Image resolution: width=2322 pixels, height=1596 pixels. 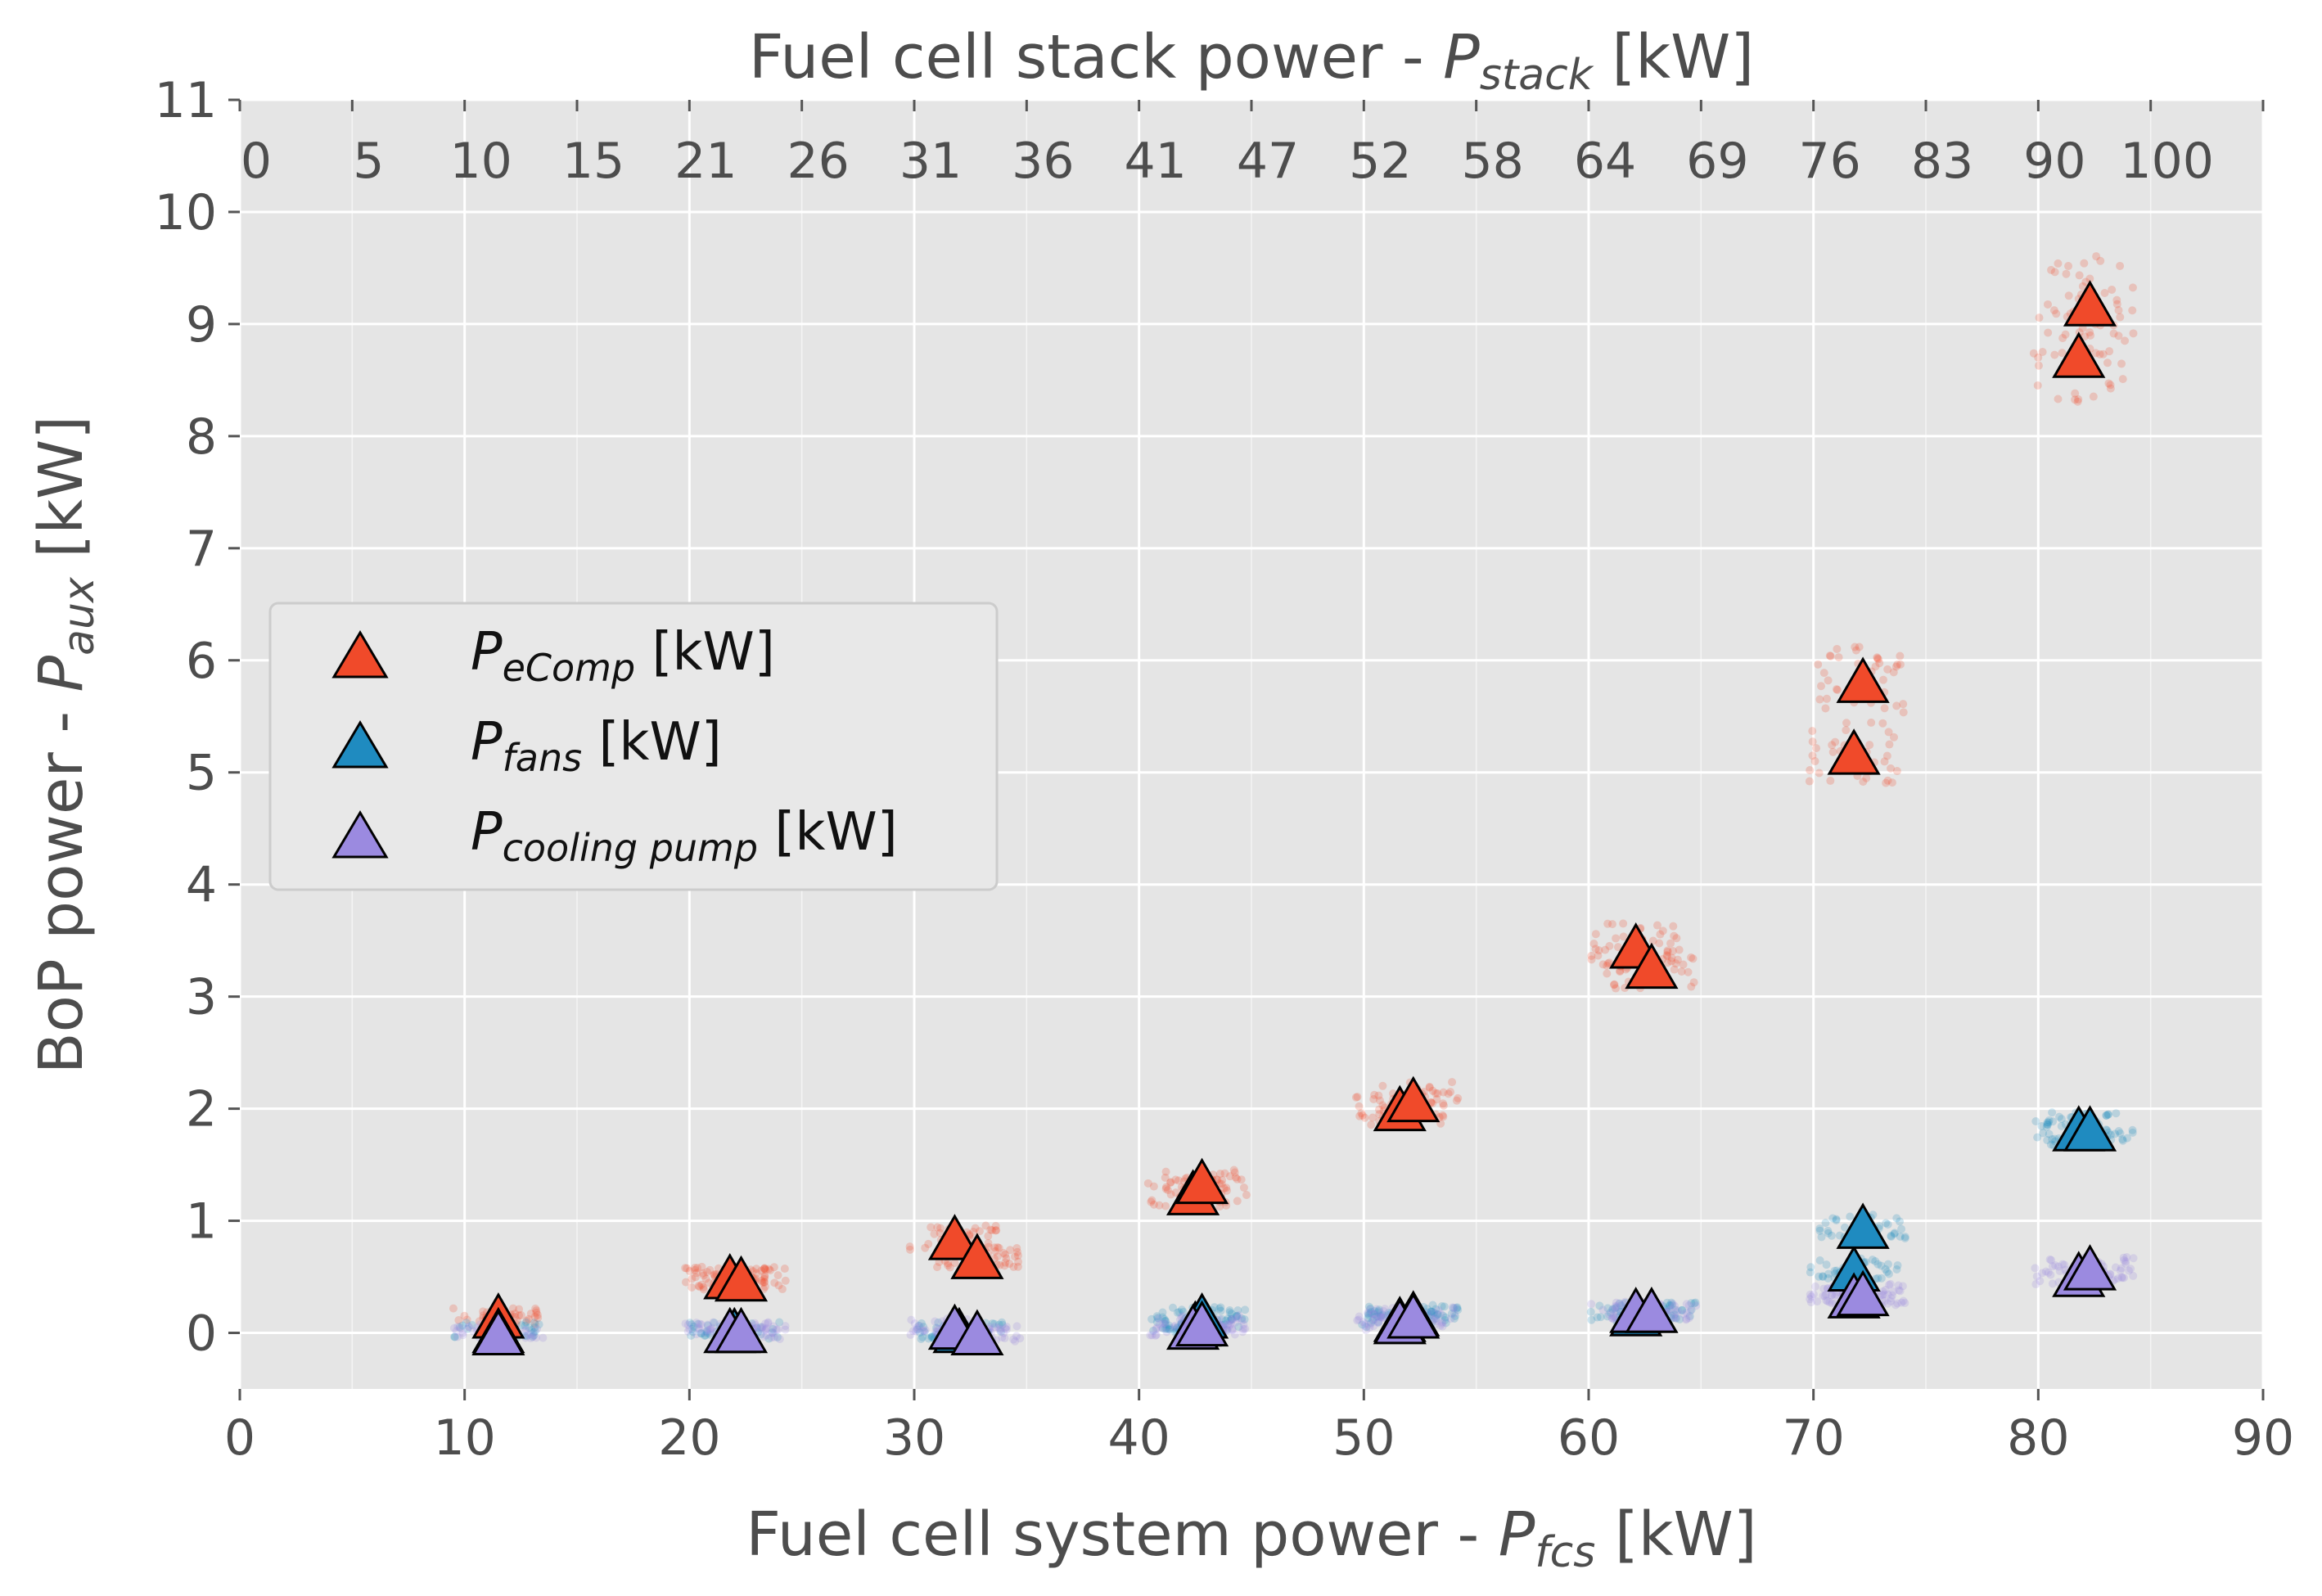 What do you see at coordinates (705, 161) in the screenshot?
I see `top-tick-label-4: 21` at bounding box center [705, 161].